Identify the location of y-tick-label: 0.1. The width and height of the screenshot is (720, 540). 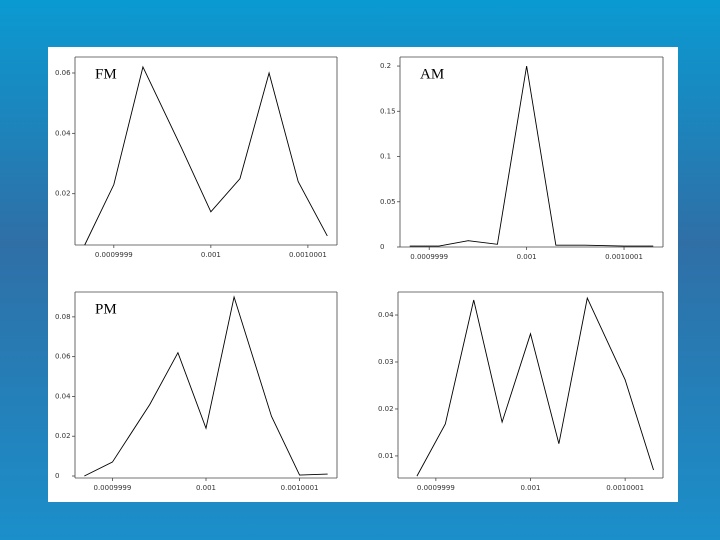
(385, 157).